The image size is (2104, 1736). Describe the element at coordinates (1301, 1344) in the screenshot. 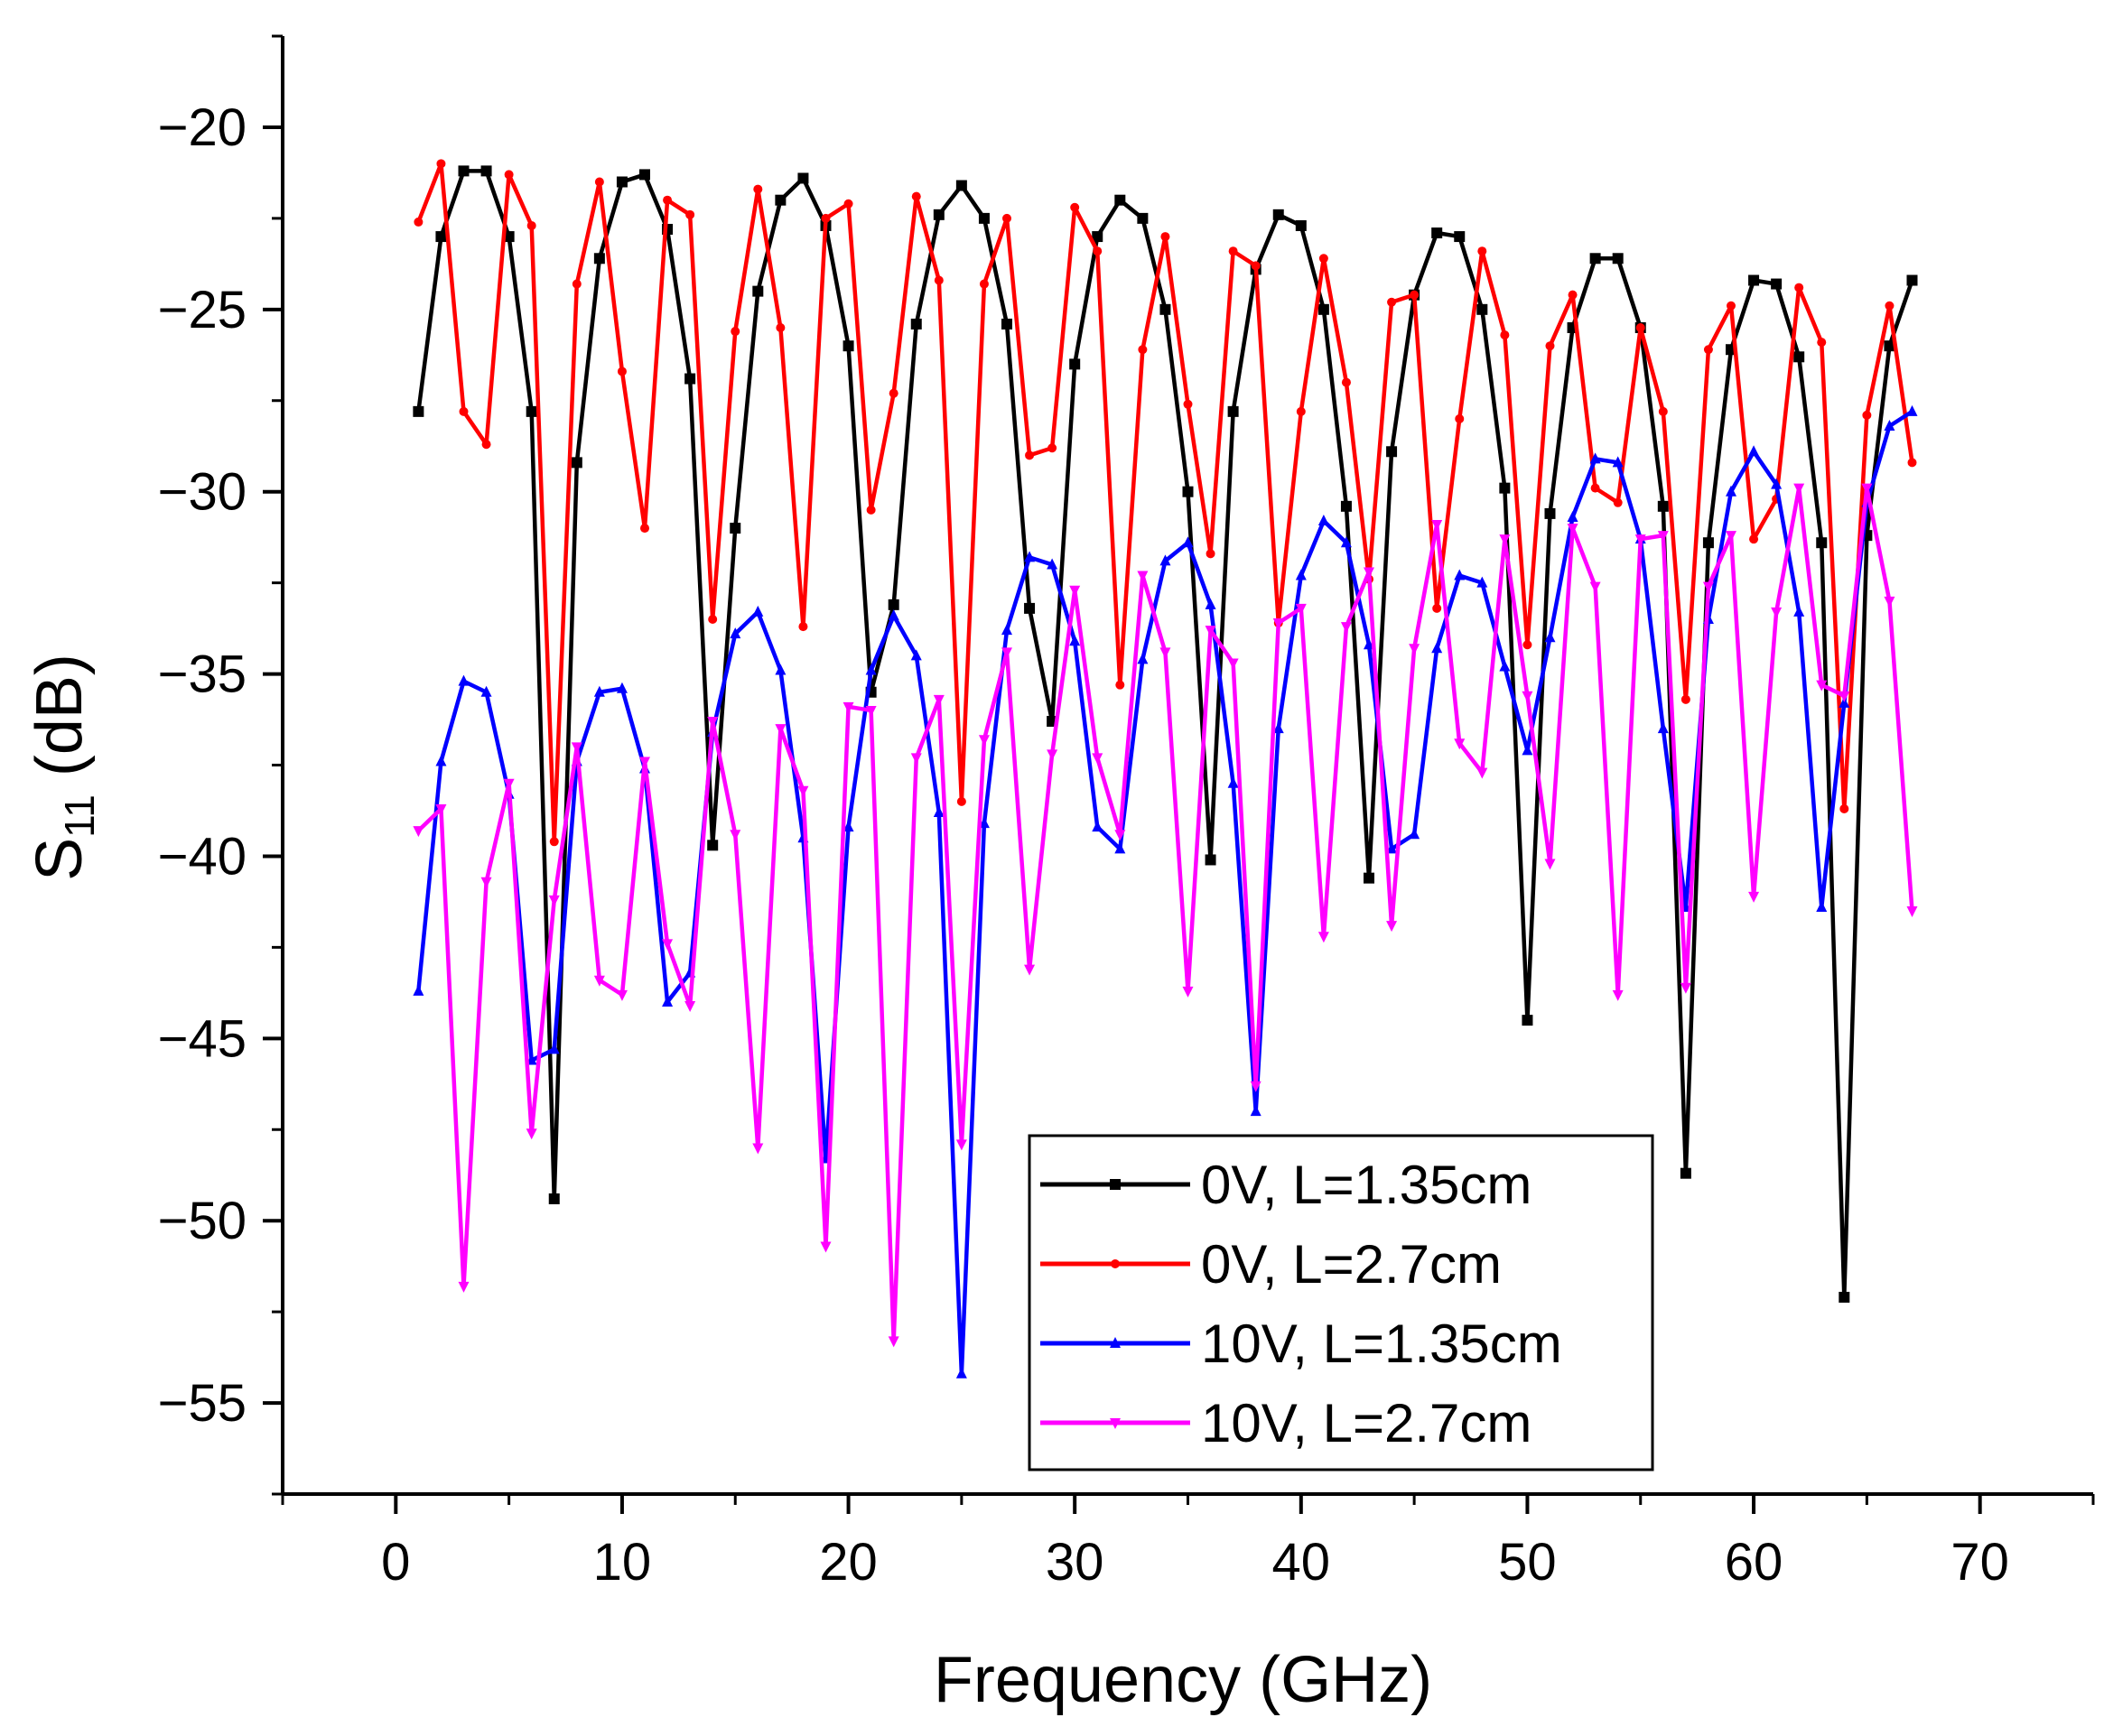

I see `legend-item: 10V, L=1.35cm` at that location.